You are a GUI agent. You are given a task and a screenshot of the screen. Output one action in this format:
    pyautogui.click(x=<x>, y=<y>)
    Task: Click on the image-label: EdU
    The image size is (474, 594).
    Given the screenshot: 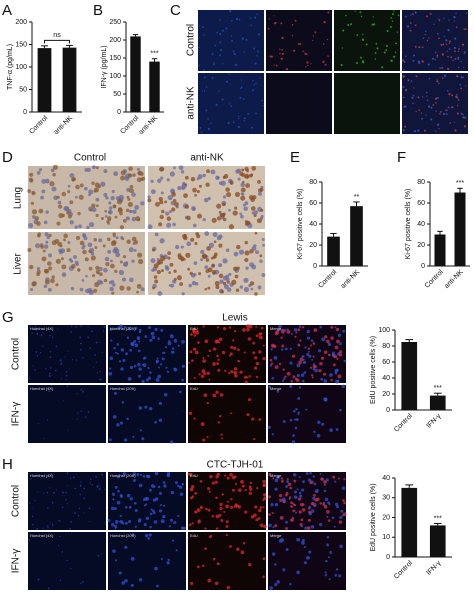 What is the action you would take?
    pyautogui.click(x=194, y=475)
    